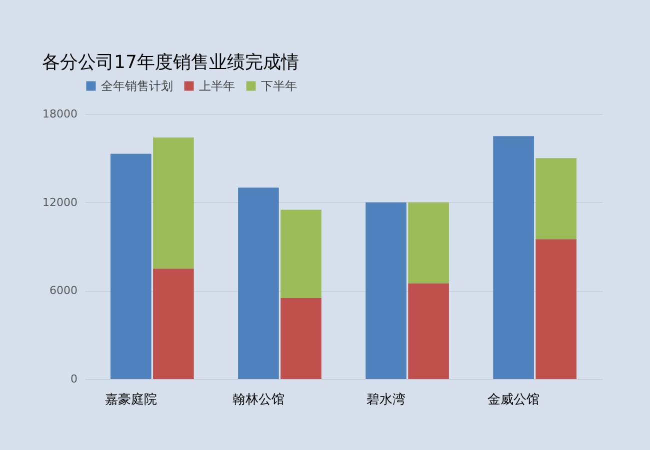 This screenshot has height=450, width=650. What do you see at coordinates (60, 114) in the screenshot?
I see `y-tick-label: 18000` at bounding box center [60, 114].